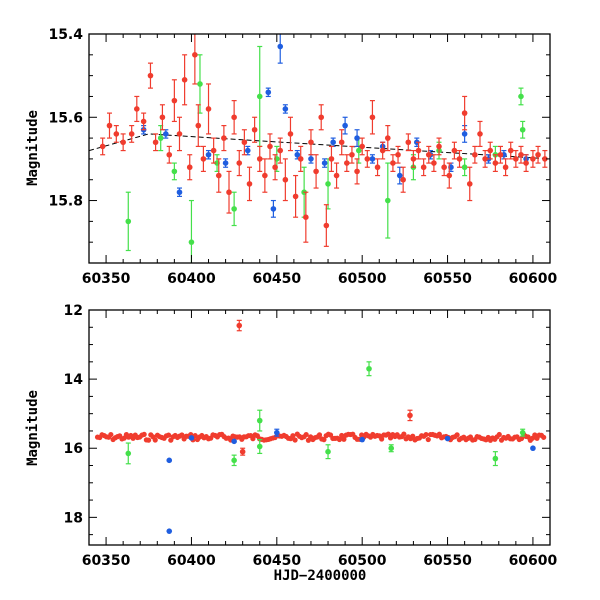 This screenshot has height=600, width=600. What do you see at coordinates (74, 380) in the screenshot?
I see `bottom-y-tick-label: 14` at bounding box center [74, 380].